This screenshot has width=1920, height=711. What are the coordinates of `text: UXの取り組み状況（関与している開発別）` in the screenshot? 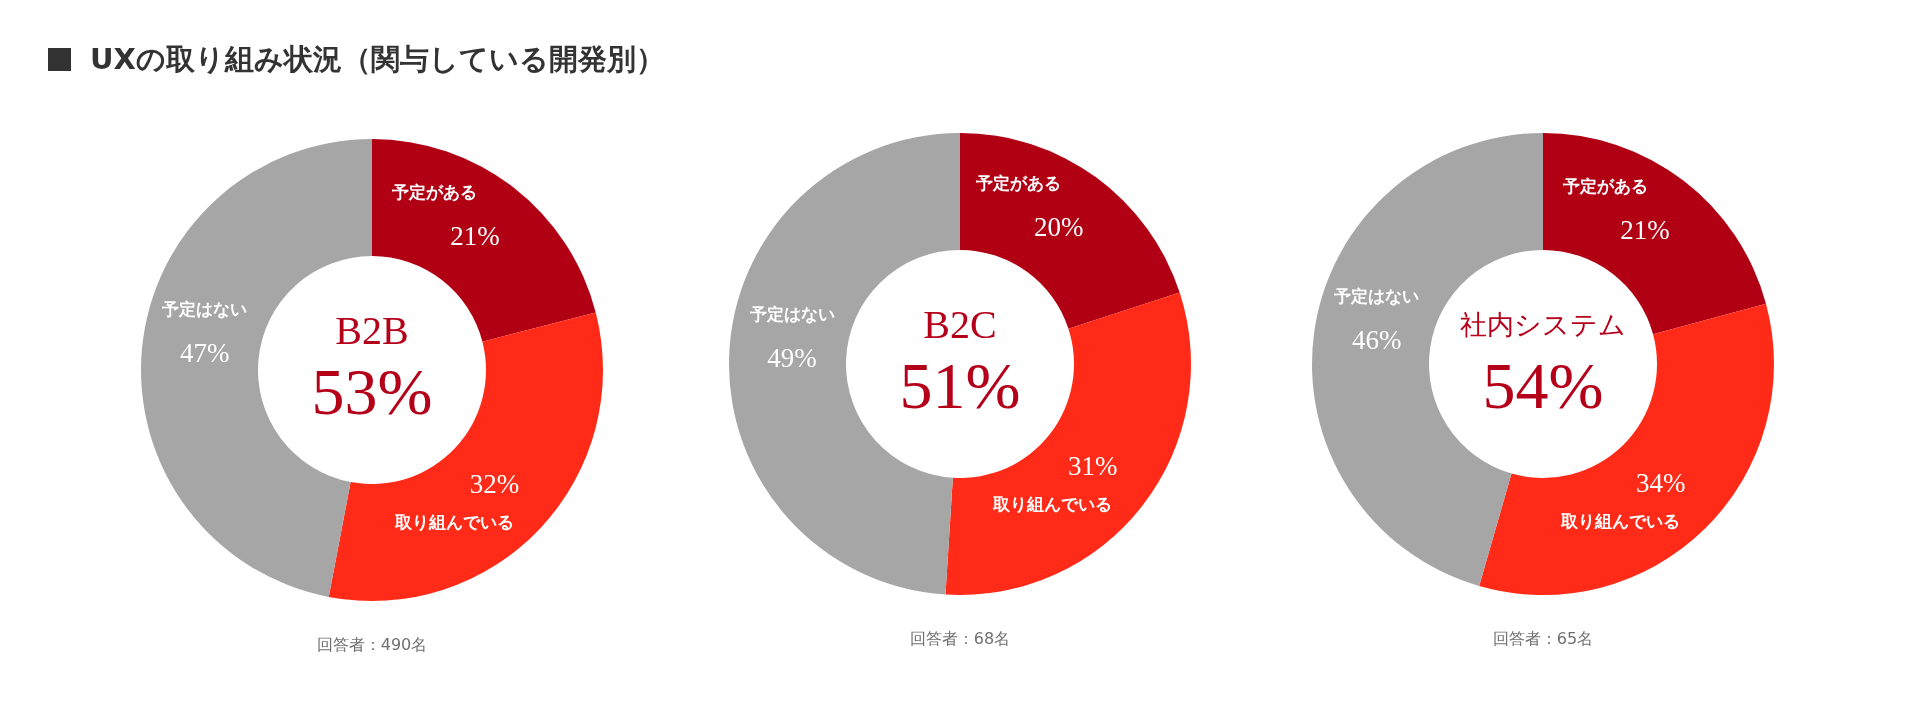 It's located at (377, 59).